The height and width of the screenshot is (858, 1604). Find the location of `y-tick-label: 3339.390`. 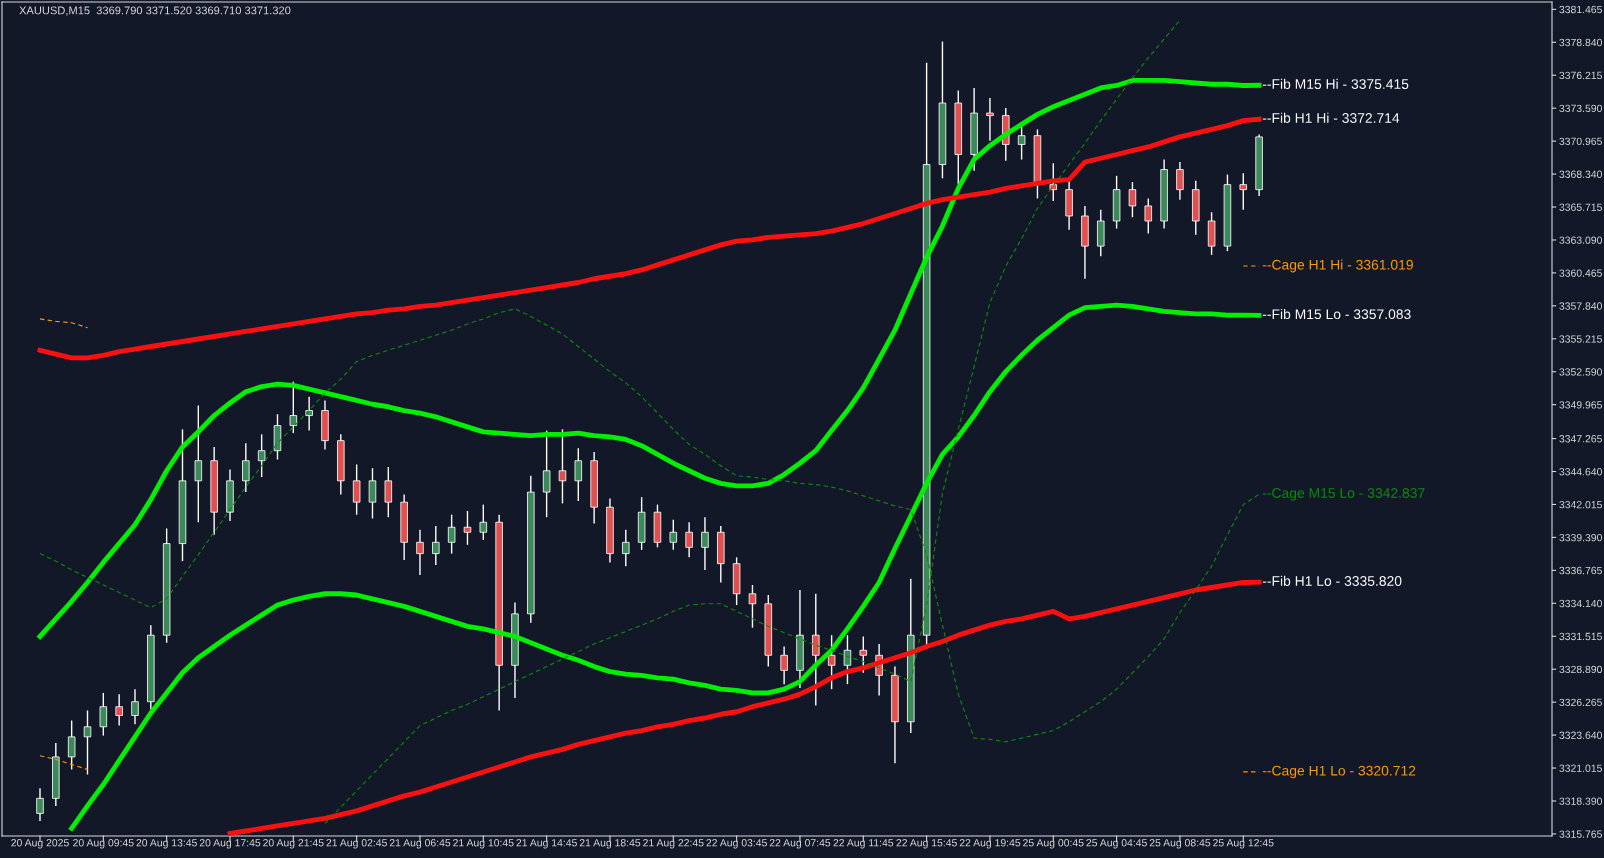

y-tick-label: 3339.390 is located at coordinates (1580, 537).